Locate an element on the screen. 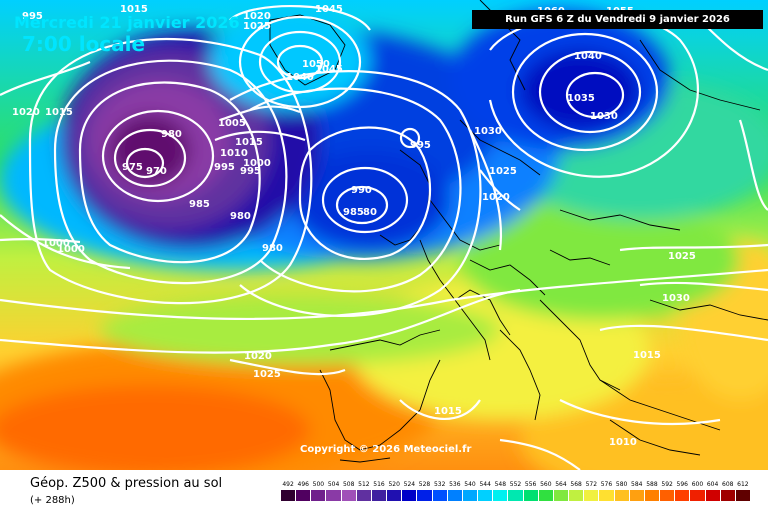 The height and width of the screenshot is (512, 768). scale-value: 492 is located at coordinates (288, 484).